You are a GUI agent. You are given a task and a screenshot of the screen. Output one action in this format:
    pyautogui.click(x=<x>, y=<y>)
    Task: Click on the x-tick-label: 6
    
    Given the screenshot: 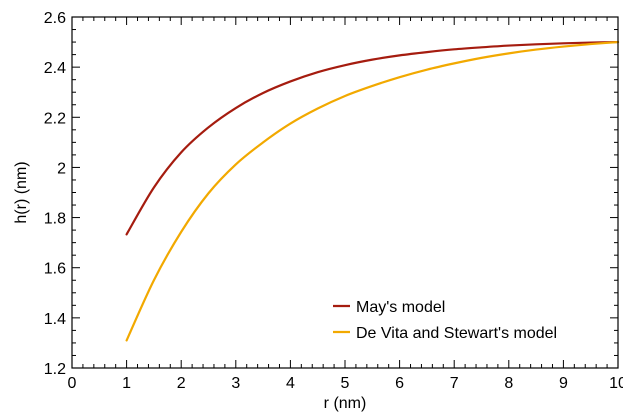 What is the action you would take?
    pyautogui.click(x=399, y=383)
    